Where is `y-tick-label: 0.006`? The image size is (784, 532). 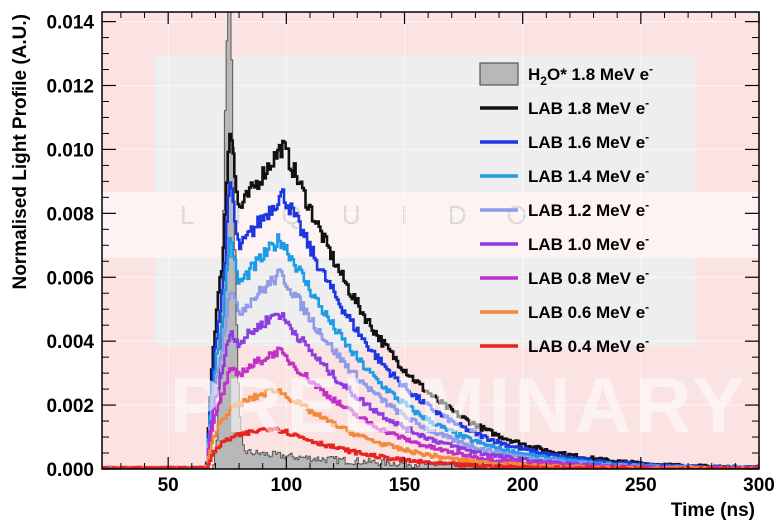 y-tick-label: 0.006 is located at coordinates (70, 278).